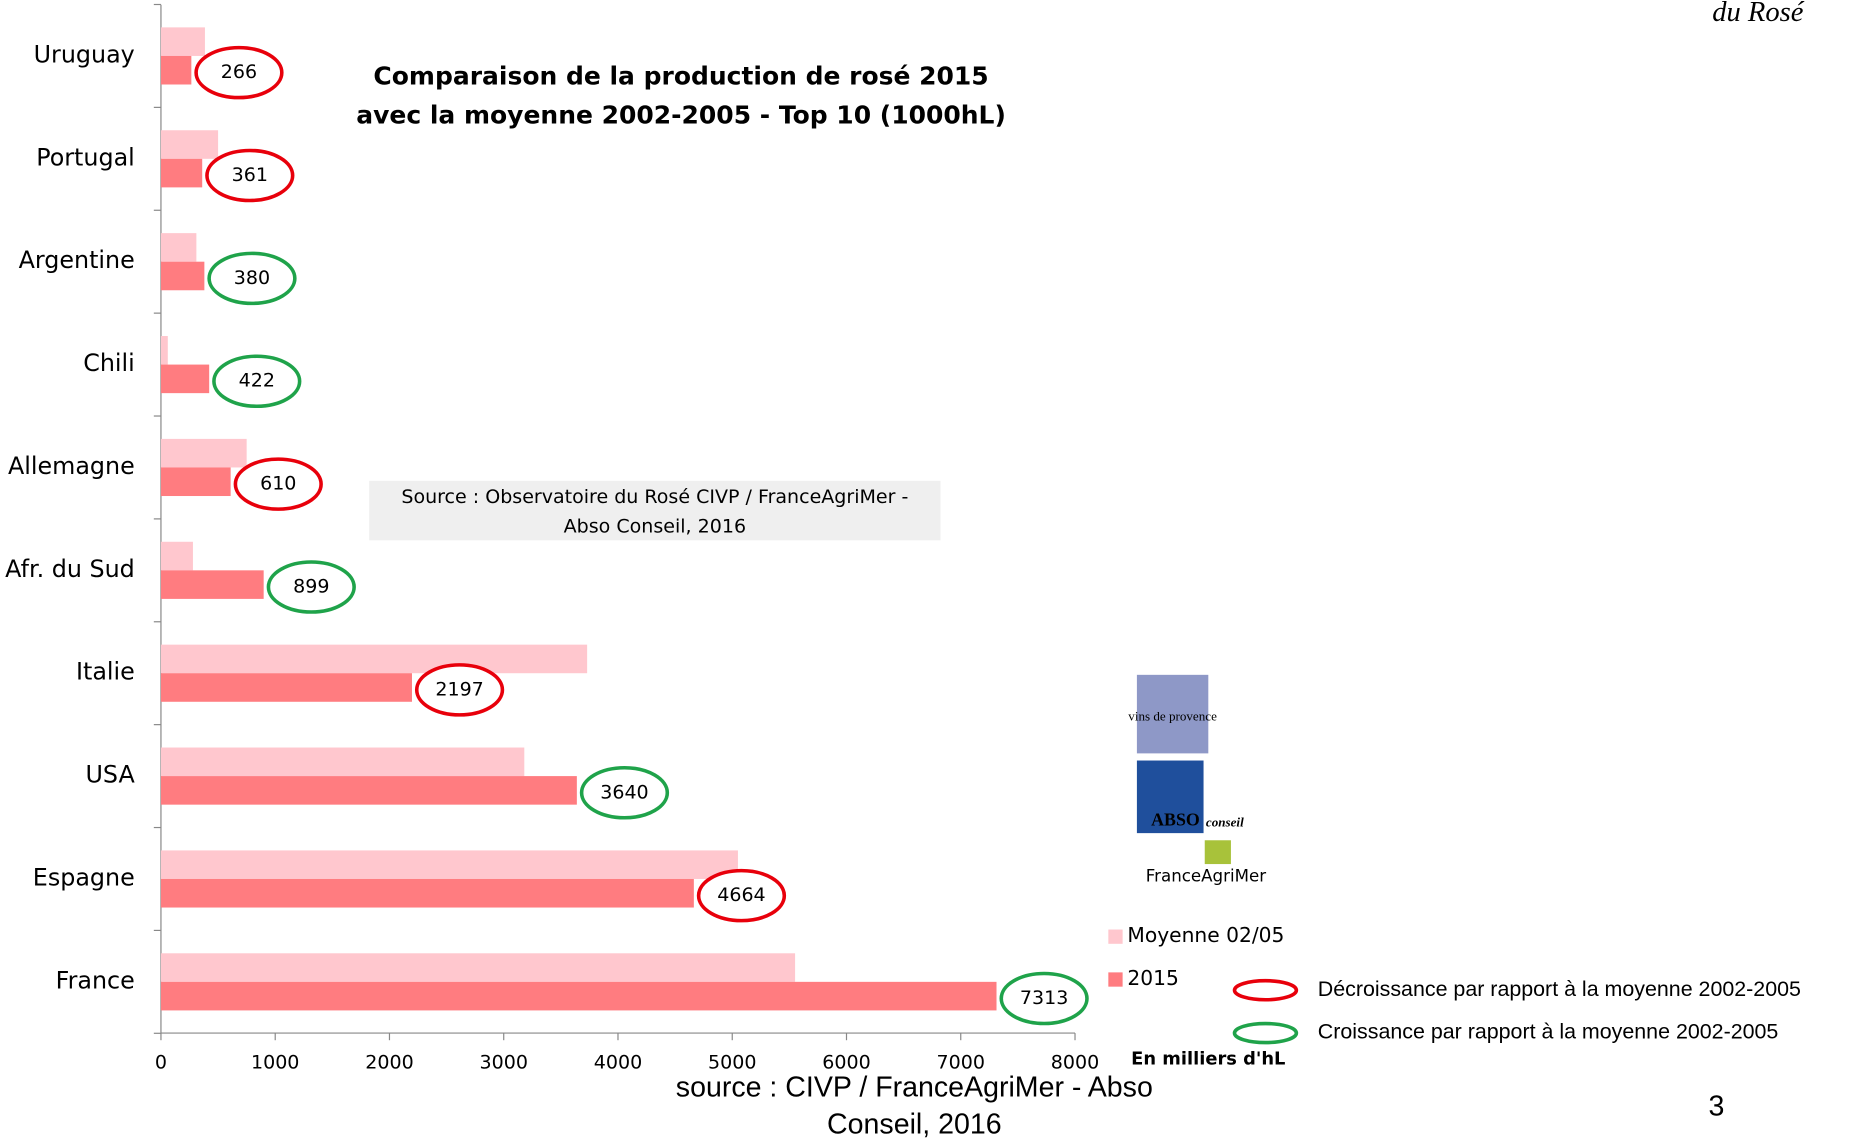 The image size is (1862, 1139). What do you see at coordinates (389, 1062) in the screenshot?
I see `x-tick-label: 2000` at bounding box center [389, 1062].